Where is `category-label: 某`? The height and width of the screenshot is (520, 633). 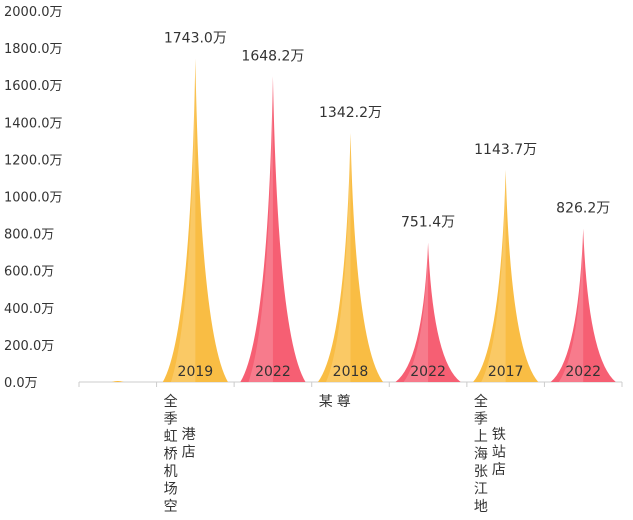 category-label: 某 is located at coordinates (326, 402).